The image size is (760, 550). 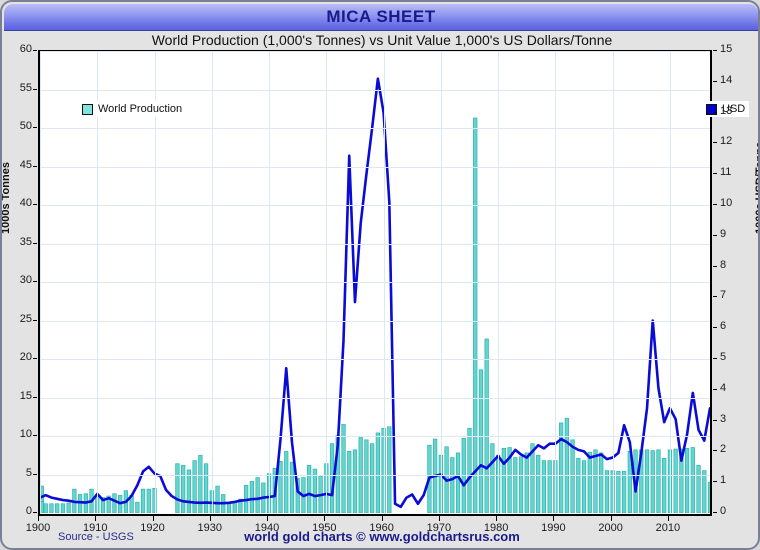 What do you see at coordinates (723, 449) in the screenshot?
I see `y-axis-right-tick-label: 2` at bounding box center [723, 449].